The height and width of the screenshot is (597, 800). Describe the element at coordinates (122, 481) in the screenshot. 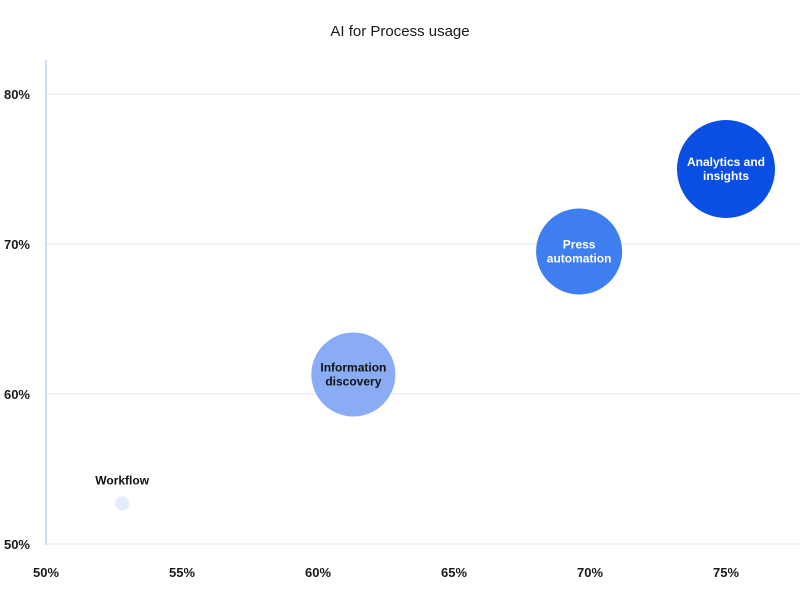

I see `bubble-label: Workflow` at that location.